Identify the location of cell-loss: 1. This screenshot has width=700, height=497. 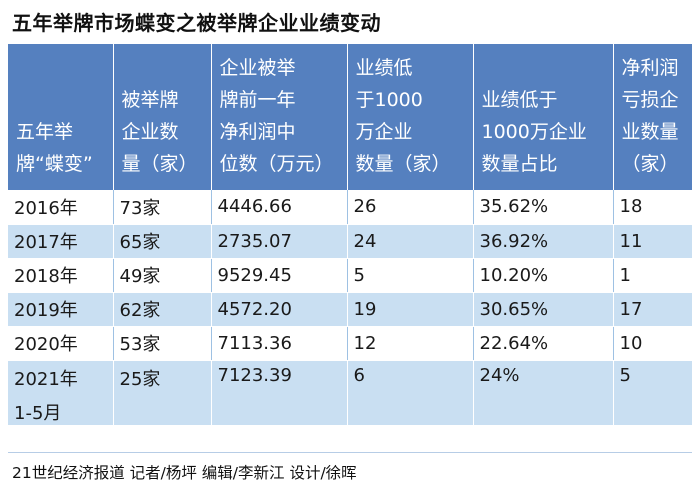
(652, 275).